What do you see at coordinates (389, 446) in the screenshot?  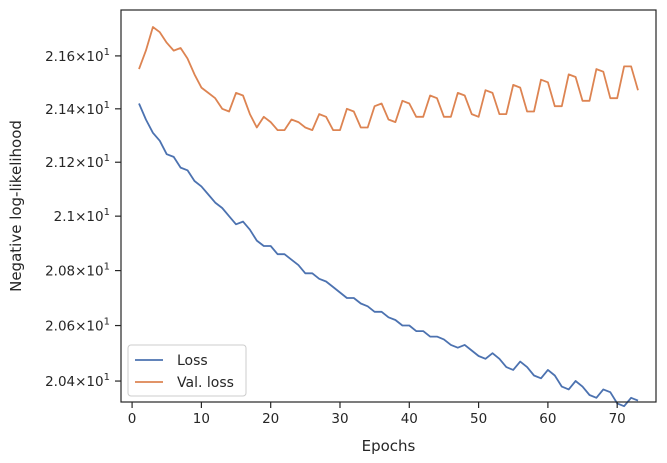 I see `x-axis-title: Epochs` at bounding box center [389, 446].